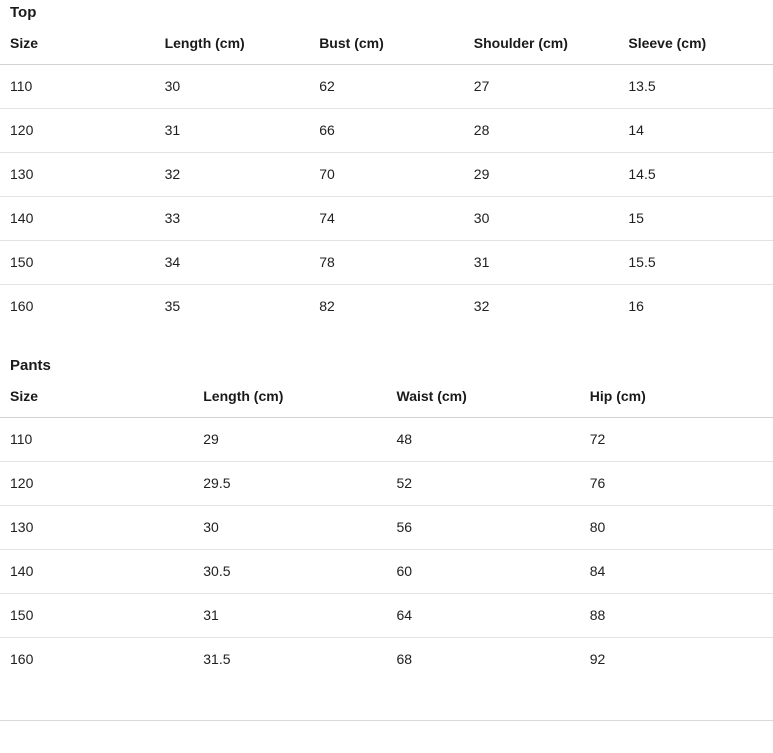  Describe the element at coordinates (695, 129) in the screenshot. I see `table-cell: 14` at that location.